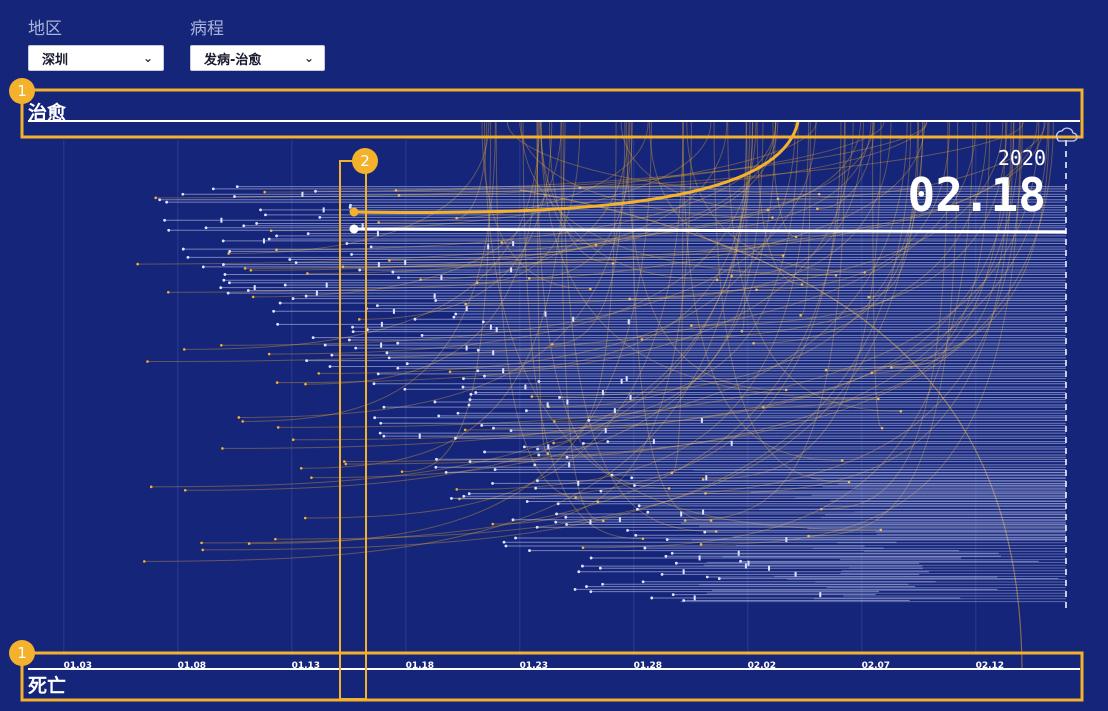 The height and width of the screenshot is (711, 1108). What do you see at coordinates (257, 58) in the screenshot?
I see `course-select: 发病-治愈 ⌄` at bounding box center [257, 58].